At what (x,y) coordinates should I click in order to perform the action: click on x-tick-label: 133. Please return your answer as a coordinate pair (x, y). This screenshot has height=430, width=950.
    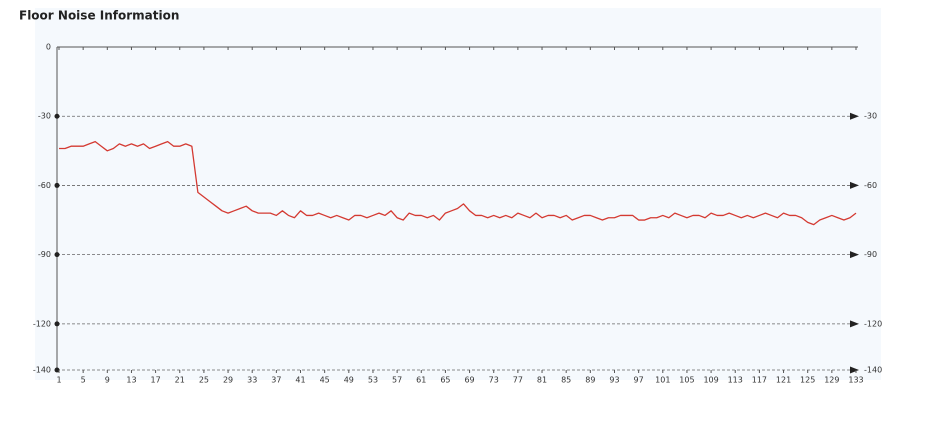
    Looking at the image, I should click on (855, 380).